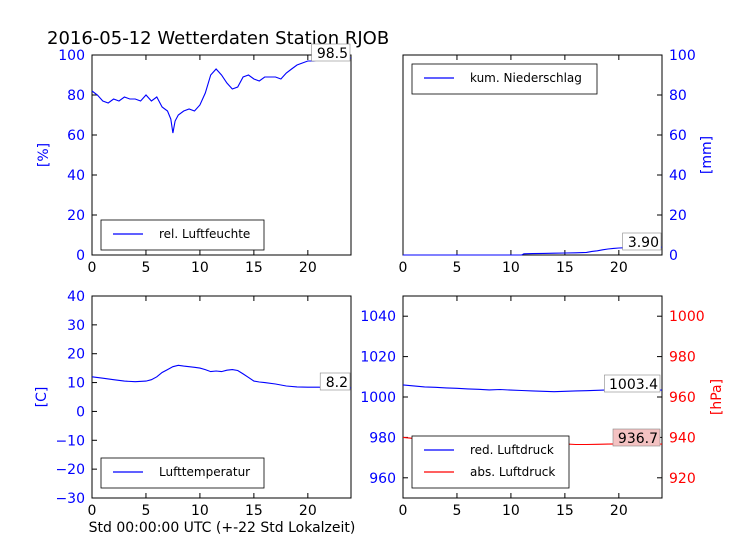 The width and height of the screenshot is (736, 556). What do you see at coordinates (70, 499) in the screenshot?
I see `y-tick-label-3: −30` at bounding box center [70, 499].